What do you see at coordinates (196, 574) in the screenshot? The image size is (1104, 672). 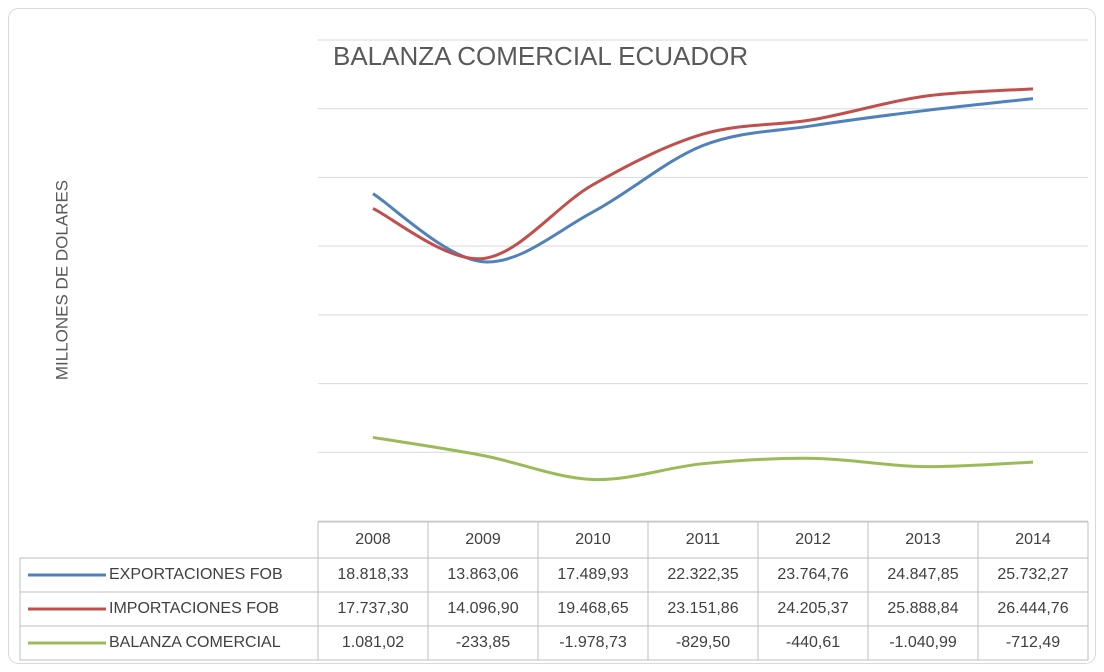 I see `legend-label: EXPORTACIONES FOB` at bounding box center [196, 574].